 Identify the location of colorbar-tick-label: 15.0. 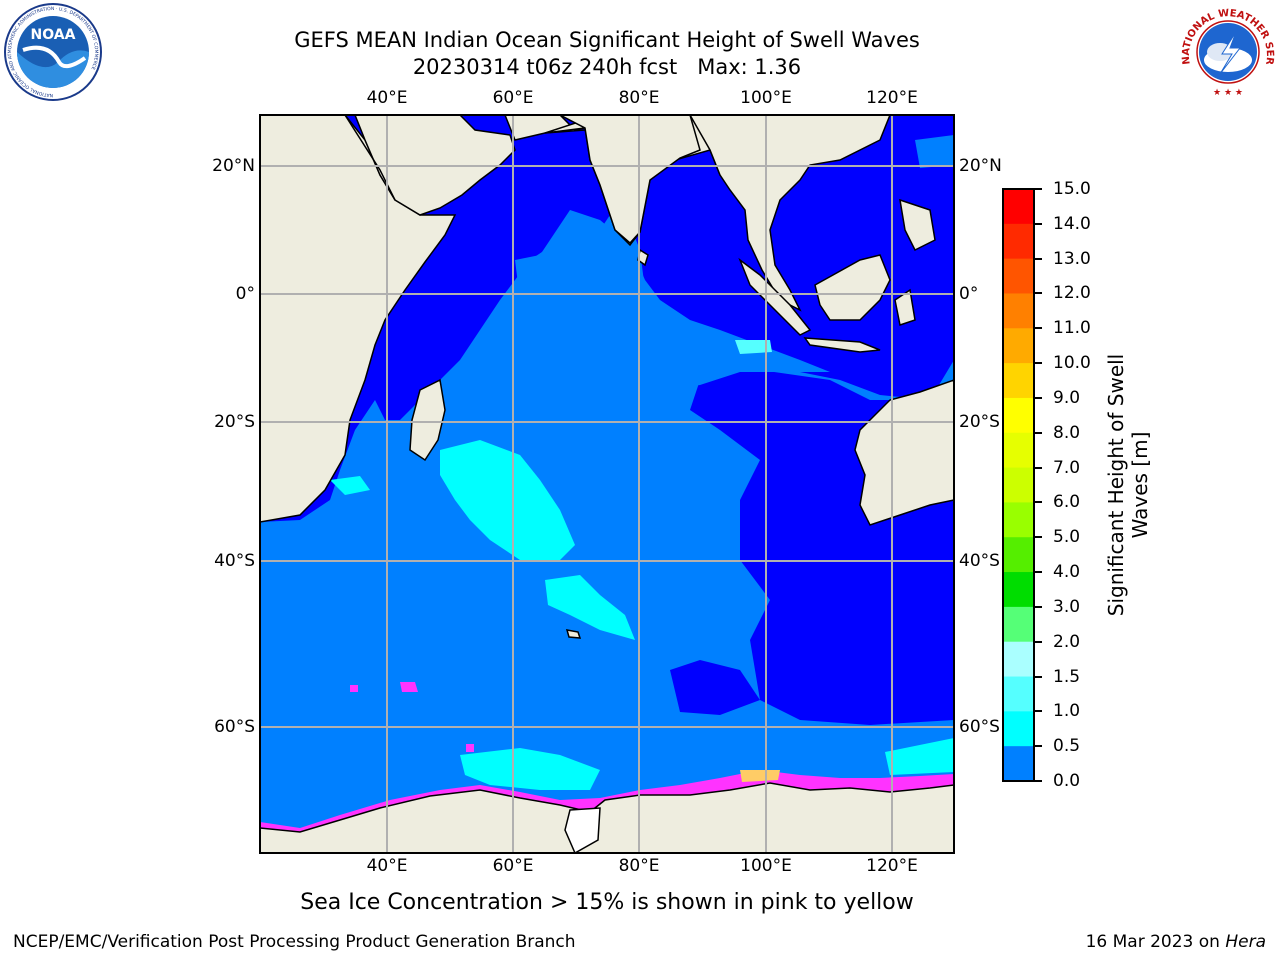
(1072, 189).